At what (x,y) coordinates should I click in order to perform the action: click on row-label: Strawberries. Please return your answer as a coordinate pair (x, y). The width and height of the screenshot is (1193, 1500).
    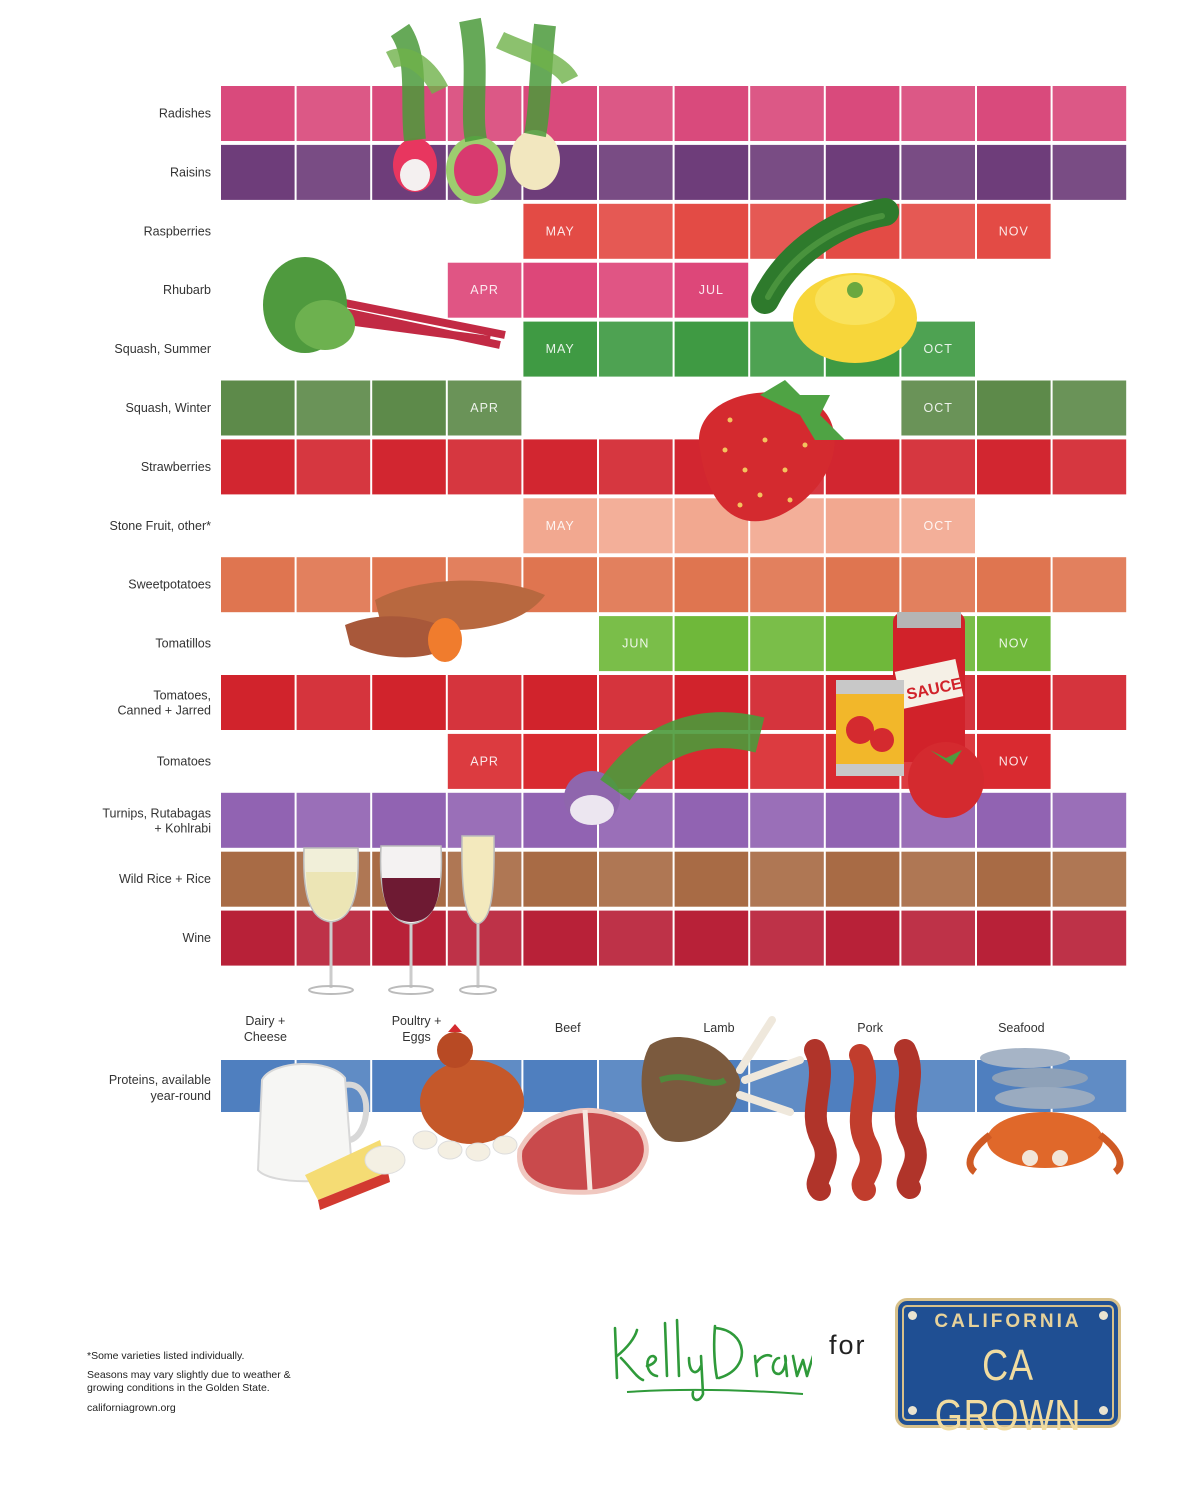
    Looking at the image, I should click on (176, 467).